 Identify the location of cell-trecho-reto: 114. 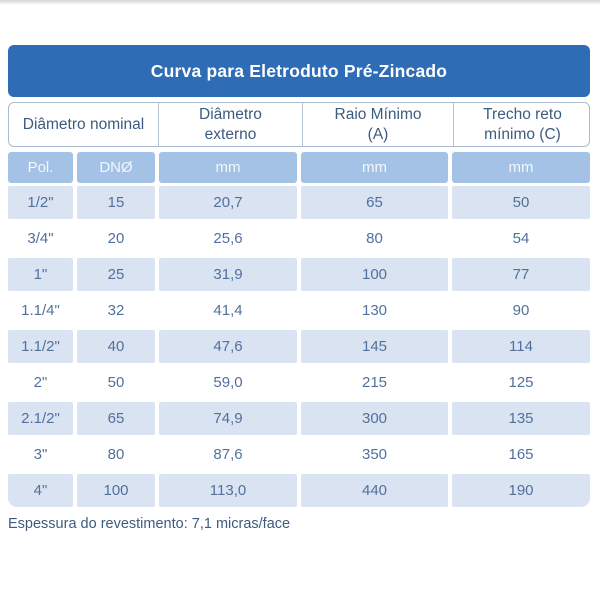
(521, 346).